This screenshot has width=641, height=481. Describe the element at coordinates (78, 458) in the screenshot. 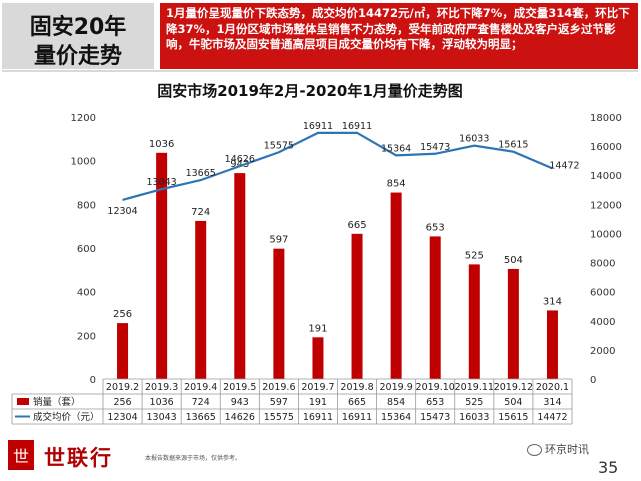

I see `brand-name: 世联行` at that location.